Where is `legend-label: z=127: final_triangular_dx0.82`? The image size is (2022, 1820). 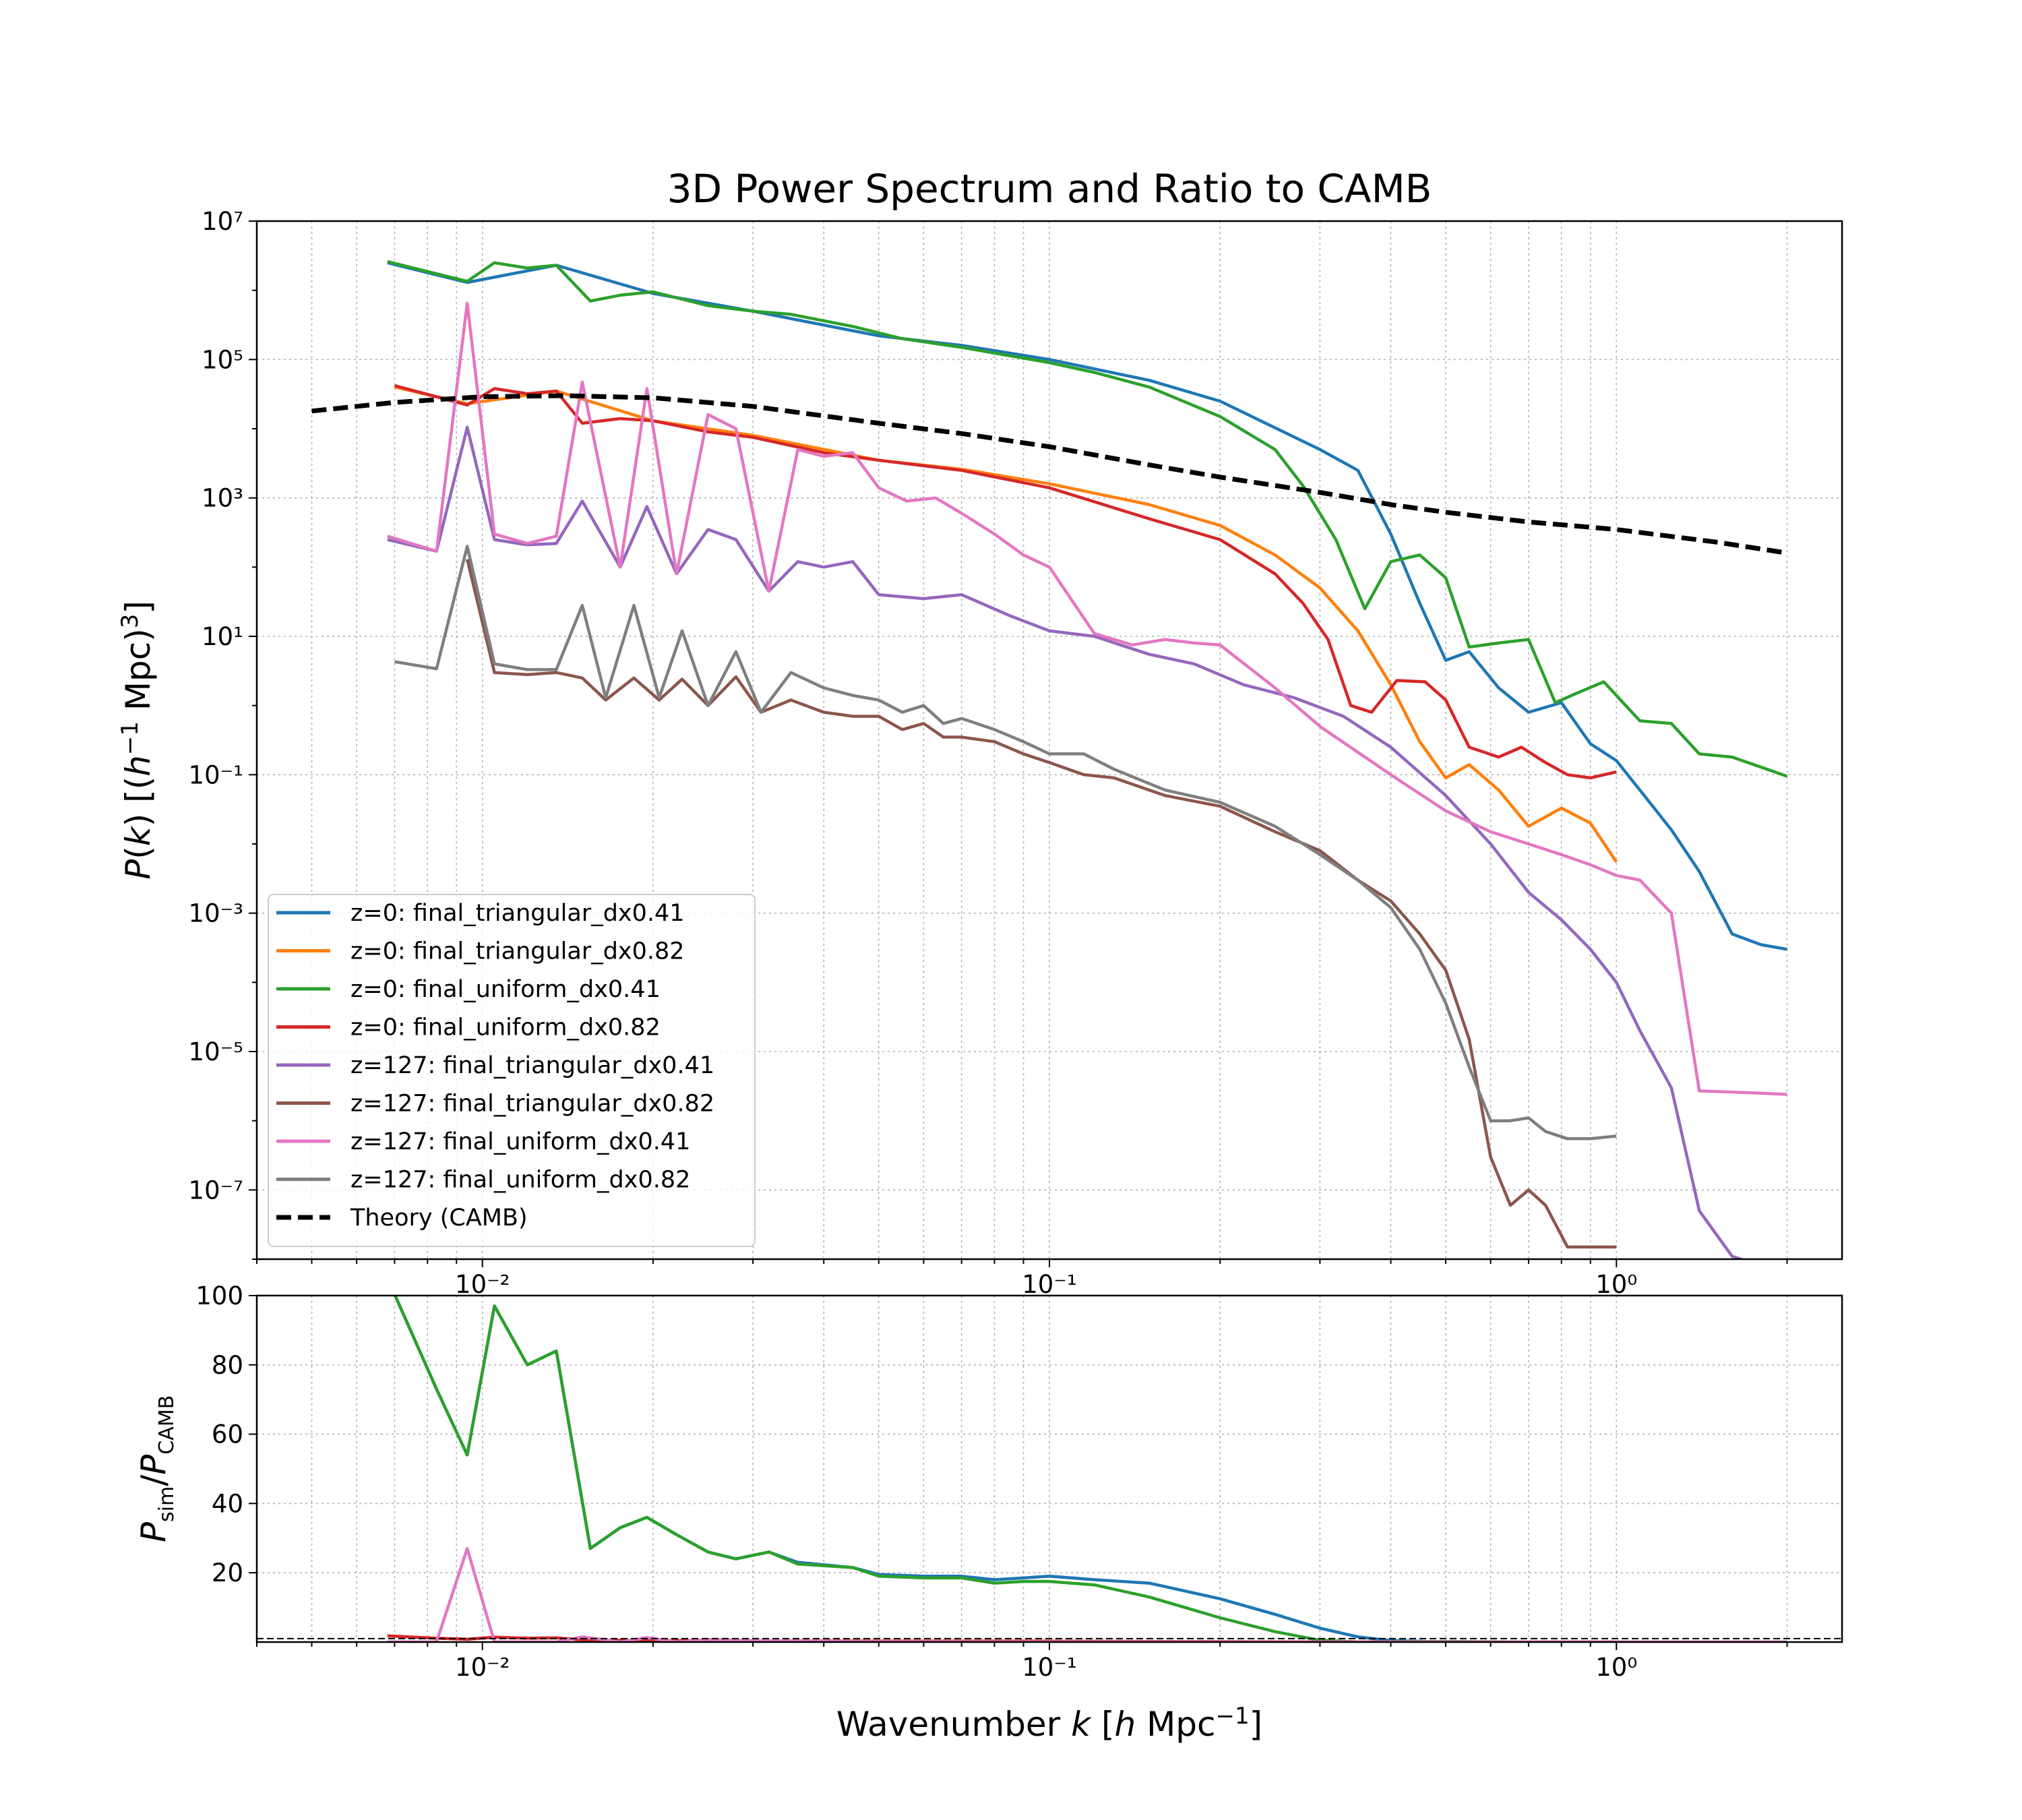
legend-label: z=127: final_triangular_dx0.82 is located at coordinates (532, 1104).